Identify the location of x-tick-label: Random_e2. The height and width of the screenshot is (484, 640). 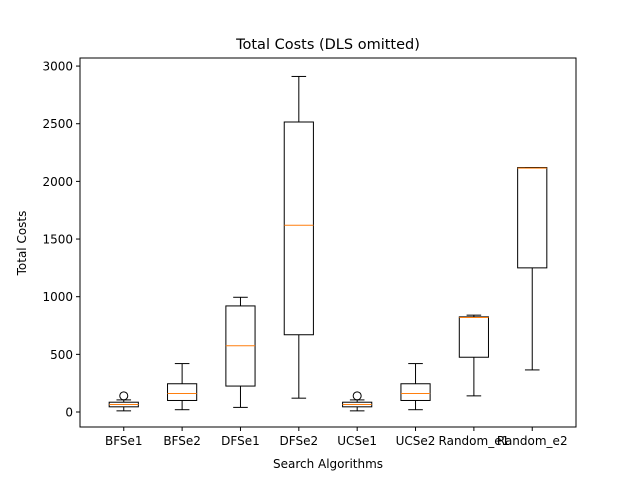
(532, 441).